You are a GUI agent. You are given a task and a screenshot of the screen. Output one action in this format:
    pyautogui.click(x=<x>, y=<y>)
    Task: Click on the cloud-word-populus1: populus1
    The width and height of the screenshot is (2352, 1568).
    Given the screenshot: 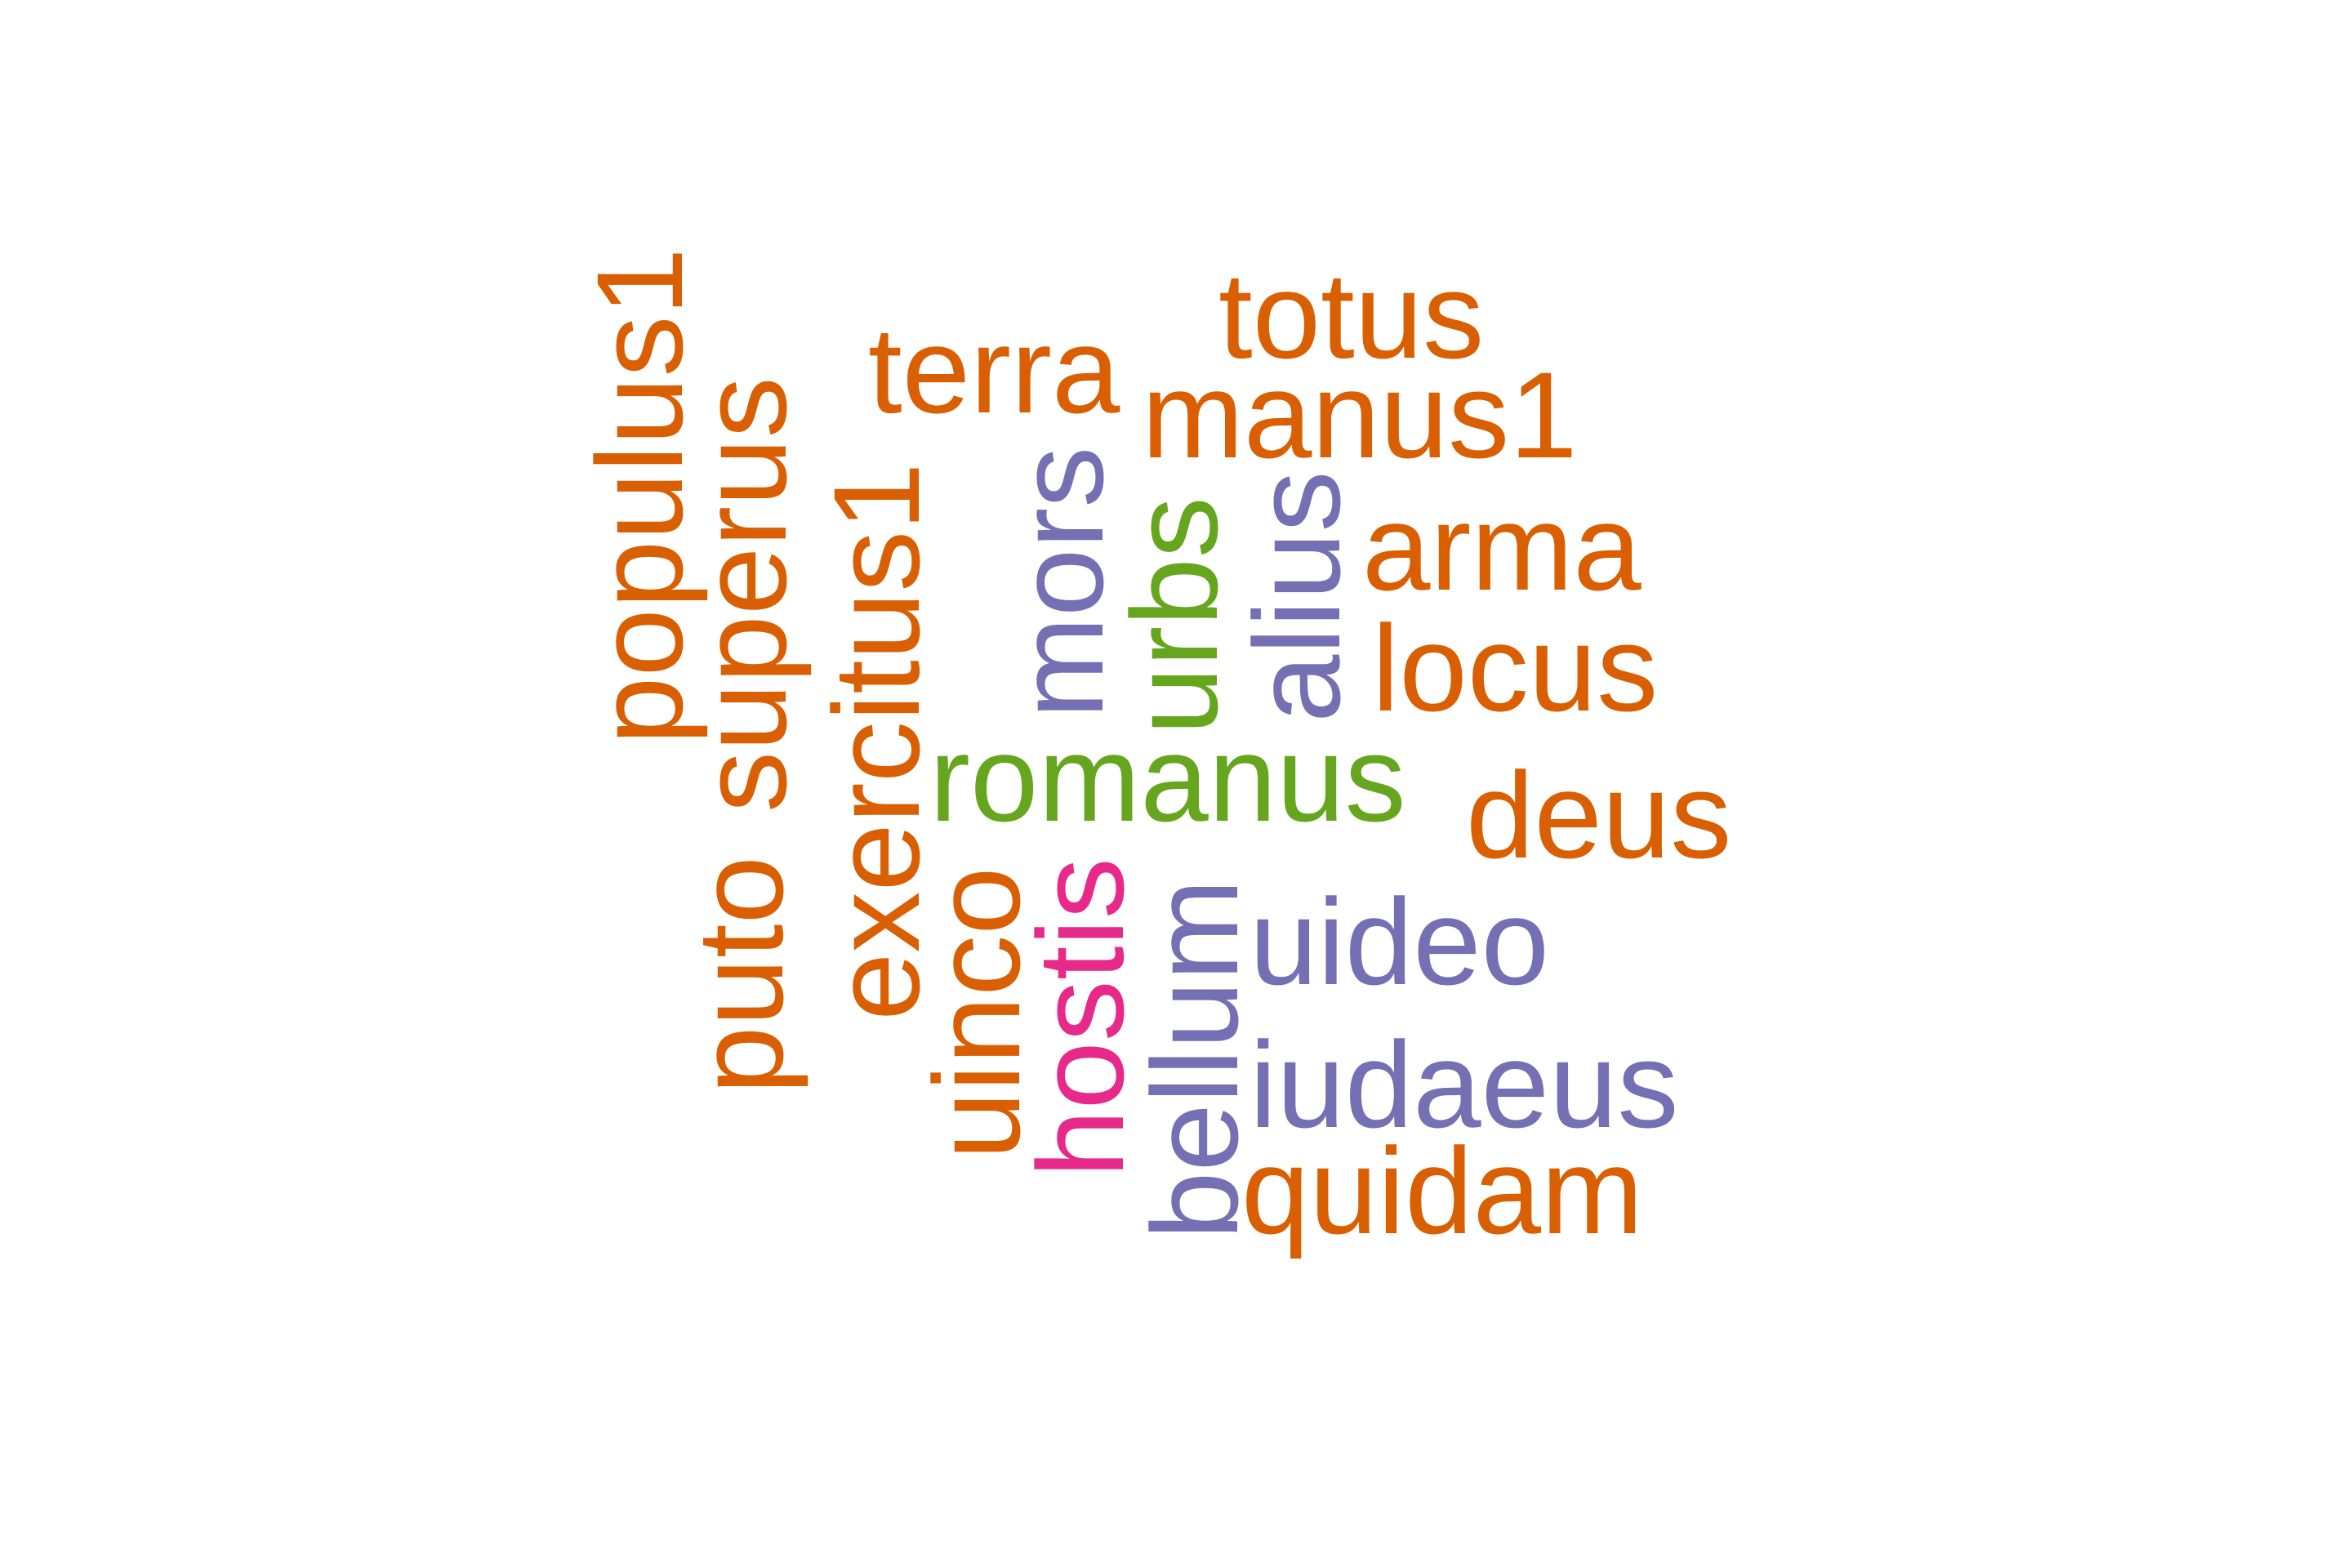 What is the action you would take?
    pyautogui.click(x=639, y=496)
    